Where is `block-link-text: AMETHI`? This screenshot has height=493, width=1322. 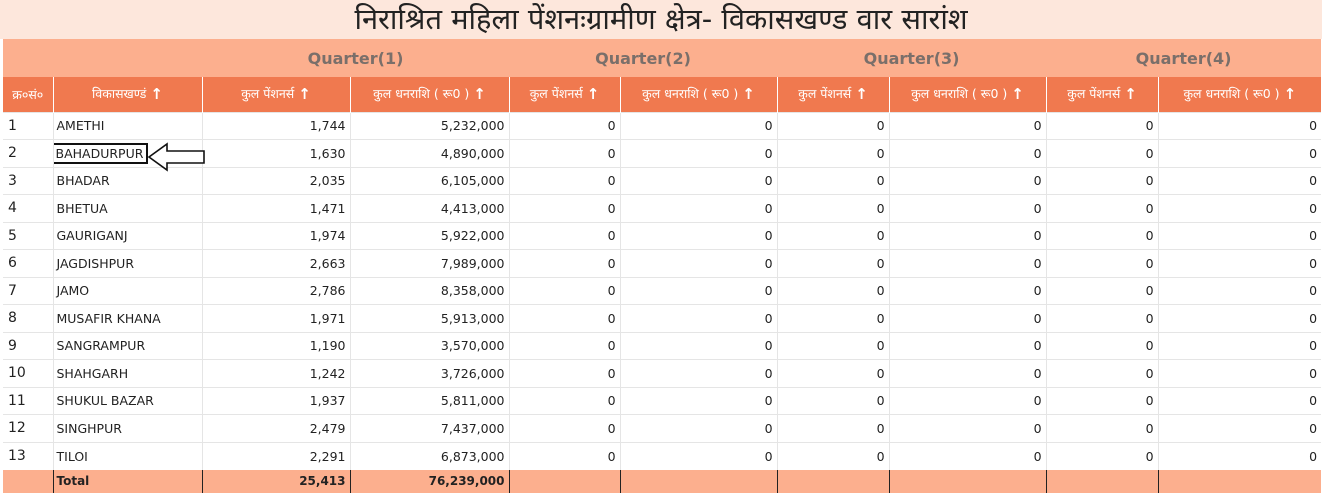 block-link-text: AMETHI is located at coordinates (80, 126).